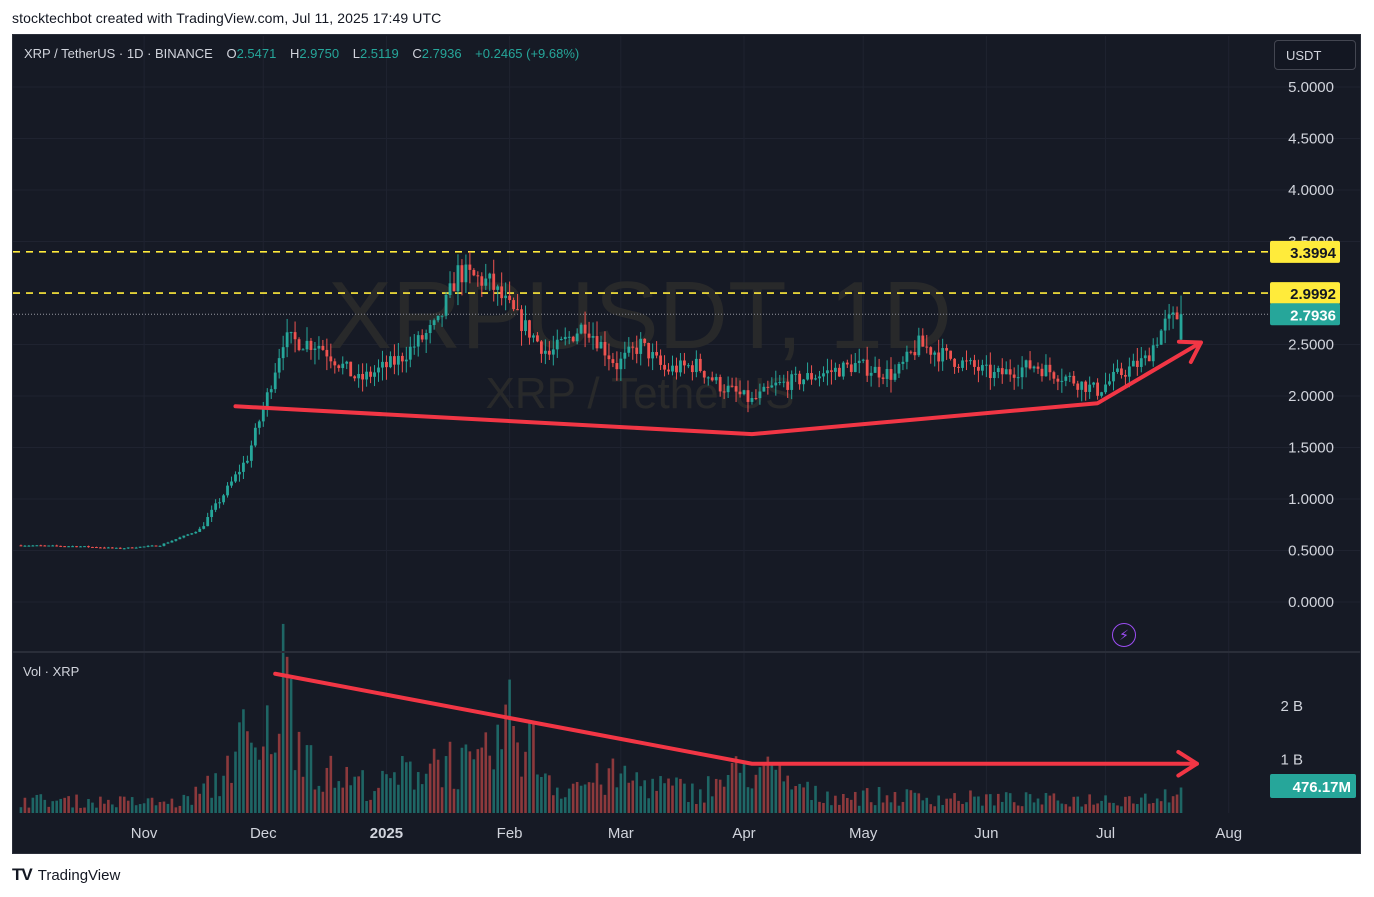  Describe the element at coordinates (736, 718) in the screenshot. I see `annotation-line` at that location.